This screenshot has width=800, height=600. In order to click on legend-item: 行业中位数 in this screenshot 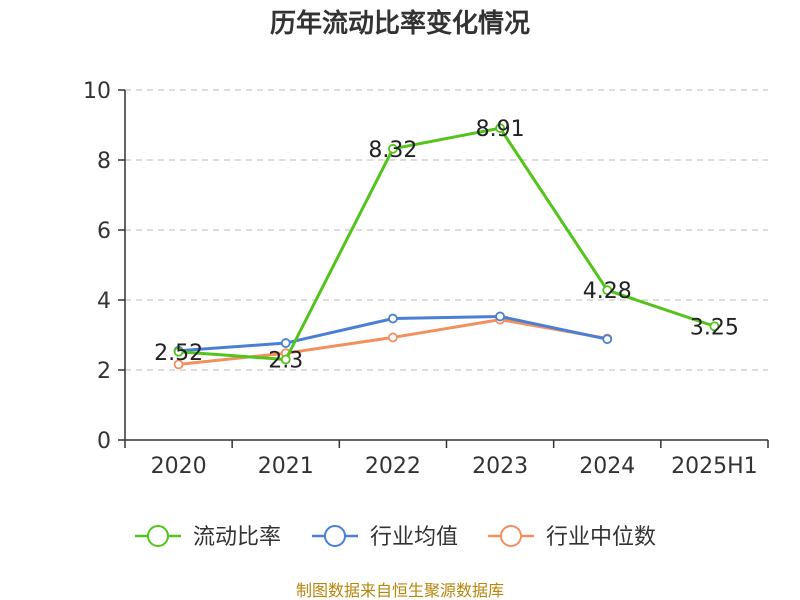, I will do `click(572, 537)`.